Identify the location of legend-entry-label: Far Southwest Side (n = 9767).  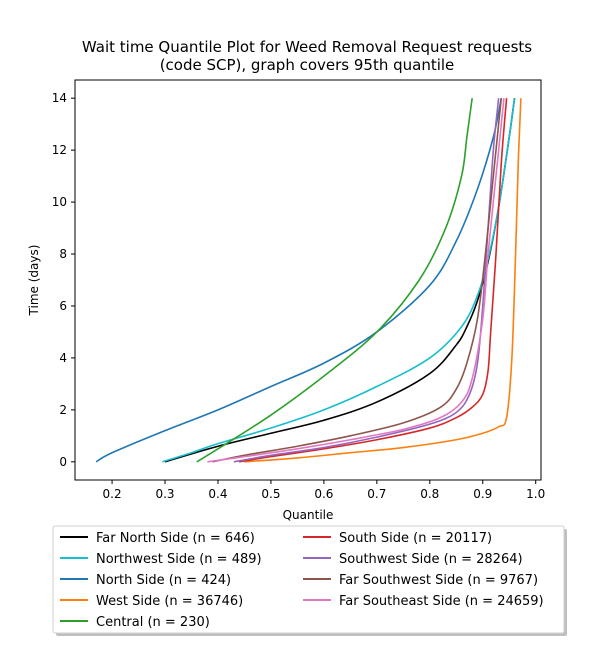
(438, 580).